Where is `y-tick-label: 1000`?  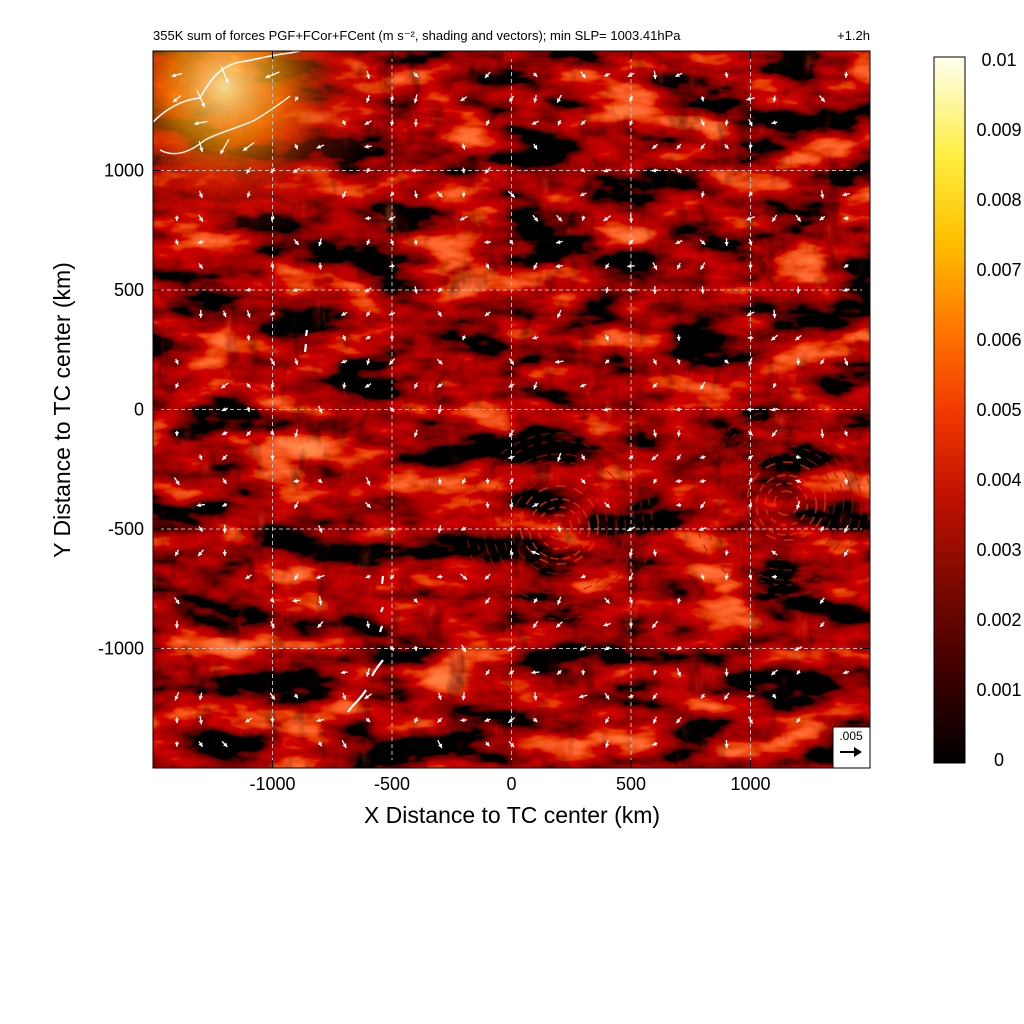 y-tick-label: 1000 is located at coordinates (124, 171).